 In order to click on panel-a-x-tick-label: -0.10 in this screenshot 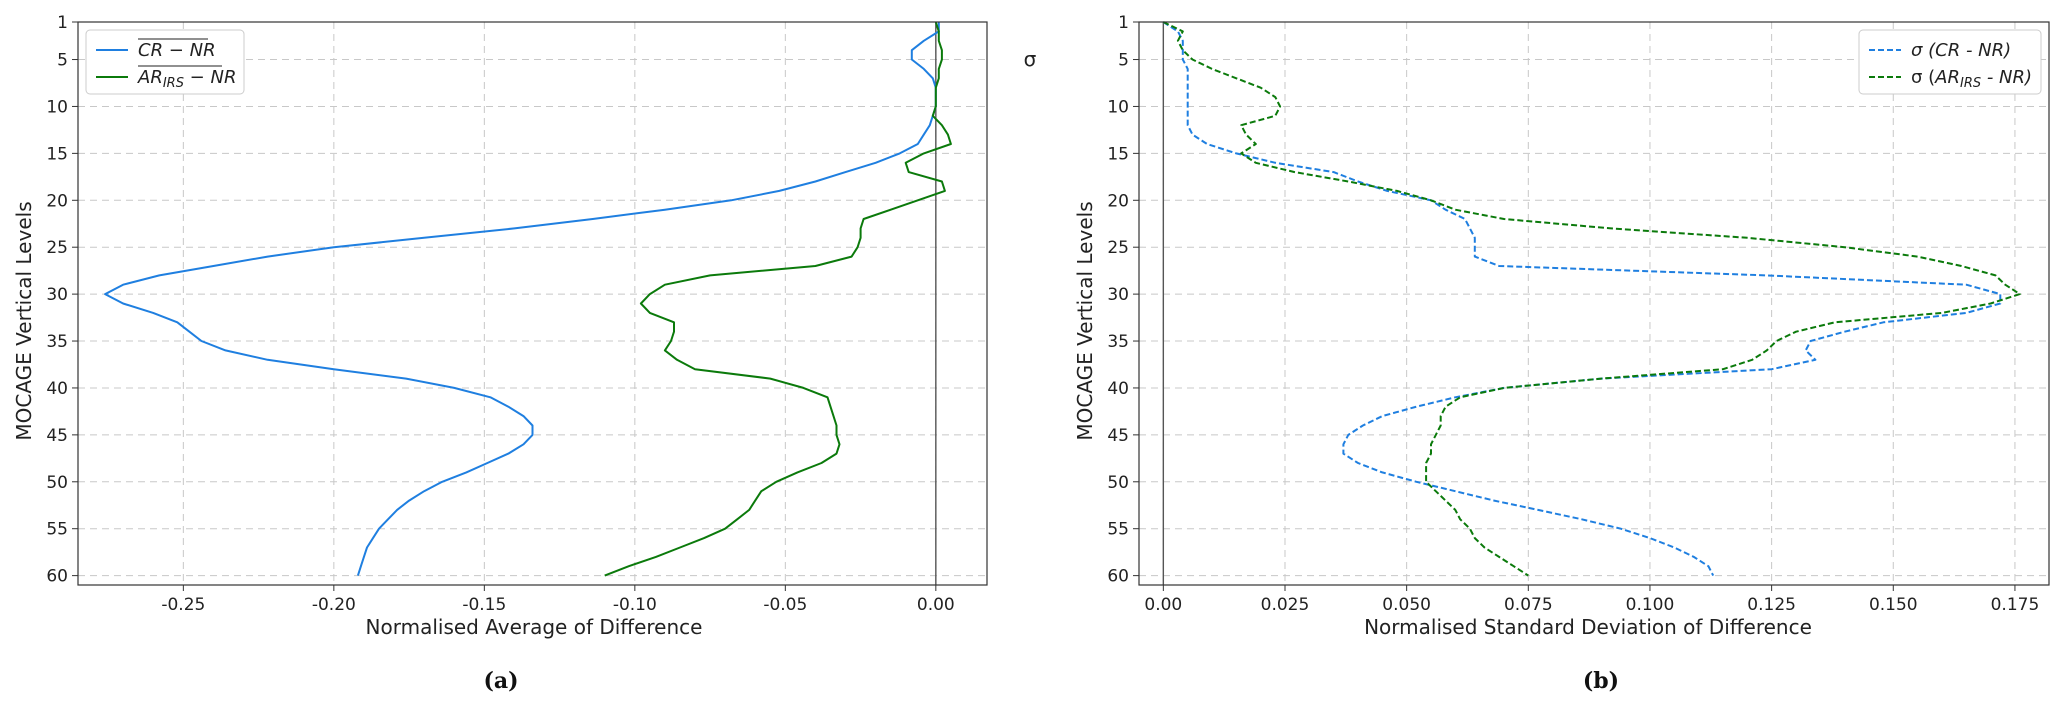, I will do `click(635, 605)`.